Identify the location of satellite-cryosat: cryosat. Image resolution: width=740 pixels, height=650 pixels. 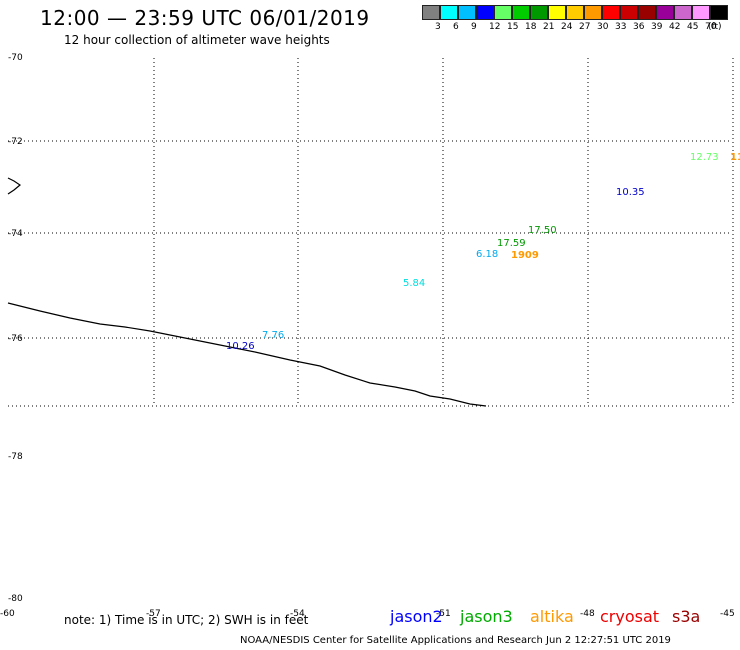
(630, 616).